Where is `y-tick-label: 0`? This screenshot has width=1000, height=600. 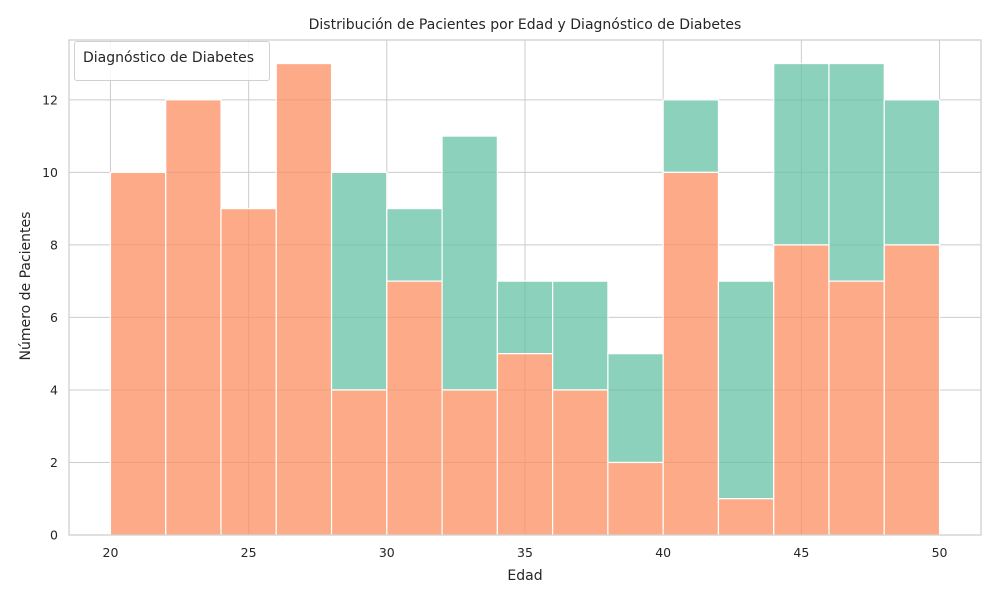
y-tick-label: 0 is located at coordinates (54, 535).